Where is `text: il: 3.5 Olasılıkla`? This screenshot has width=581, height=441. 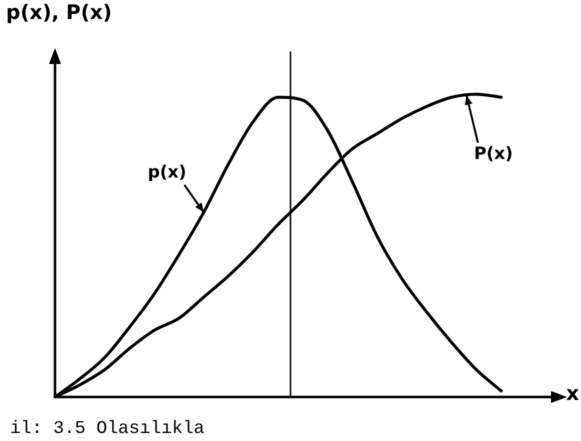 text: il: 3.5 Olasılıkla is located at coordinates (107, 428).